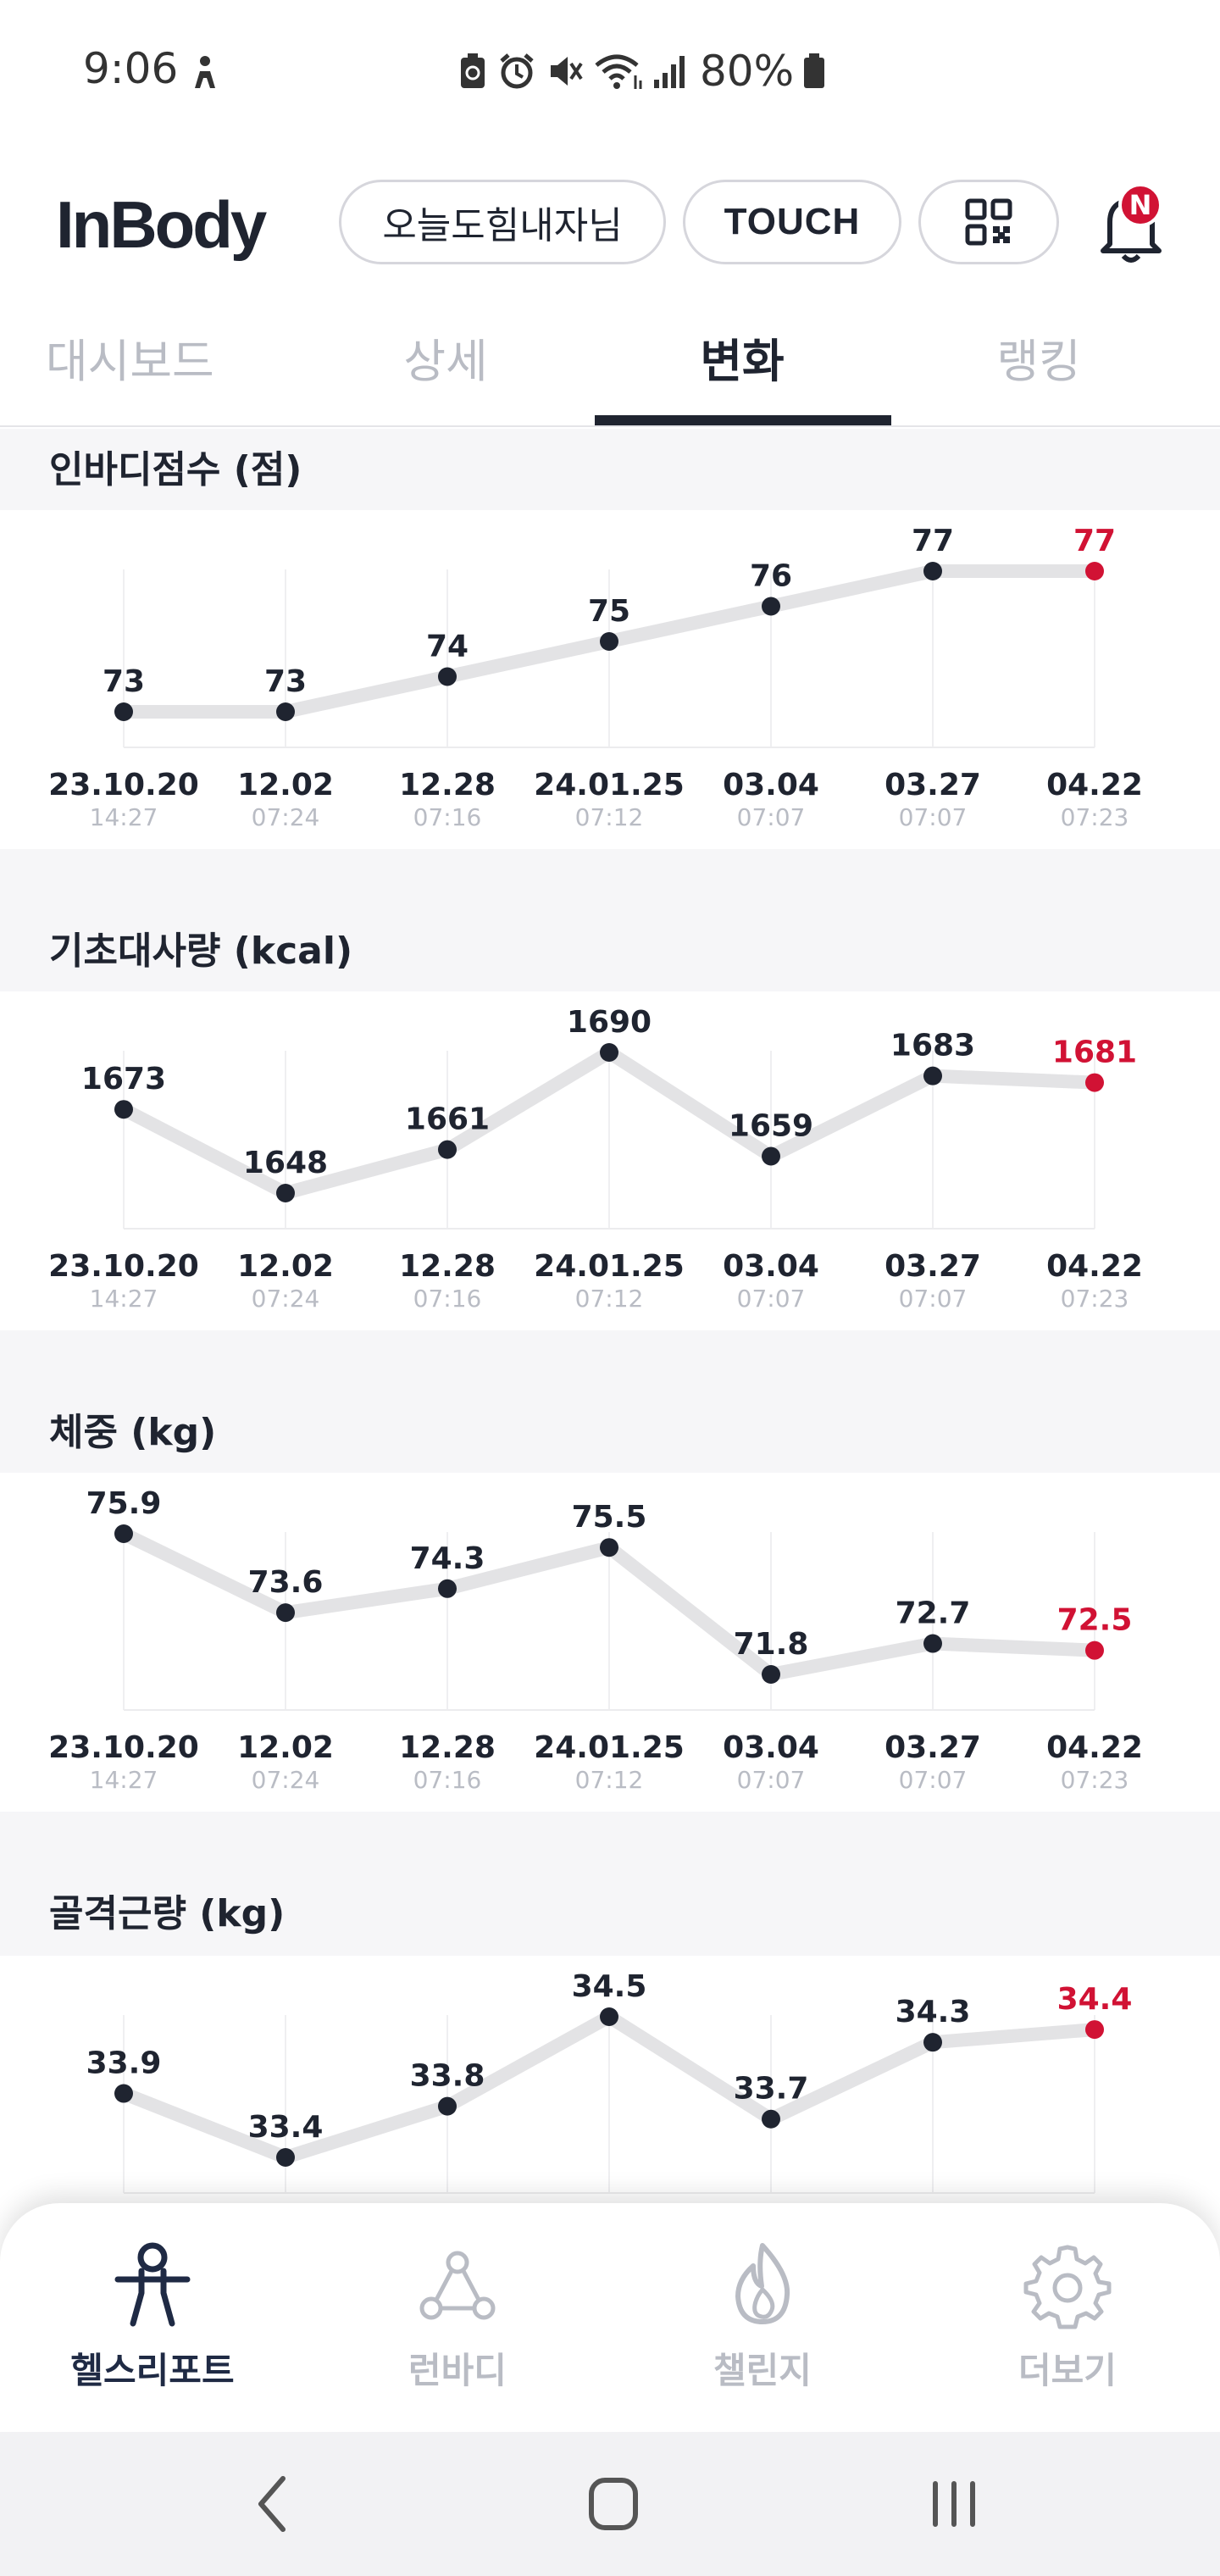 The image size is (1220, 2576). What do you see at coordinates (286, 1582) in the screenshot?
I see `data-label: 73.6` at bounding box center [286, 1582].